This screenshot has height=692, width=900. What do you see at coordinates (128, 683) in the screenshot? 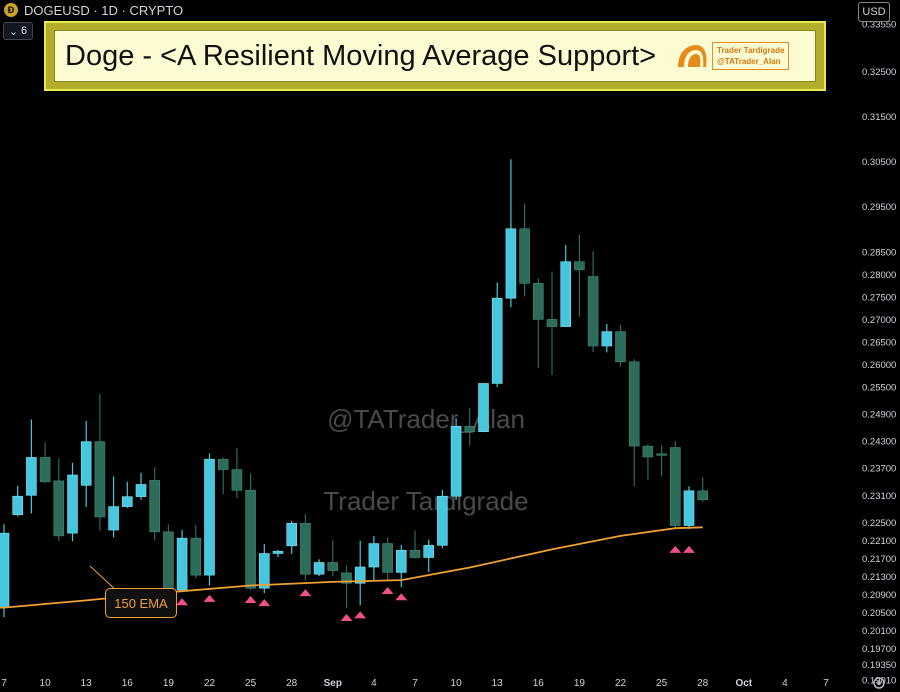
I see `time-tick-label: 16` at bounding box center [128, 683].